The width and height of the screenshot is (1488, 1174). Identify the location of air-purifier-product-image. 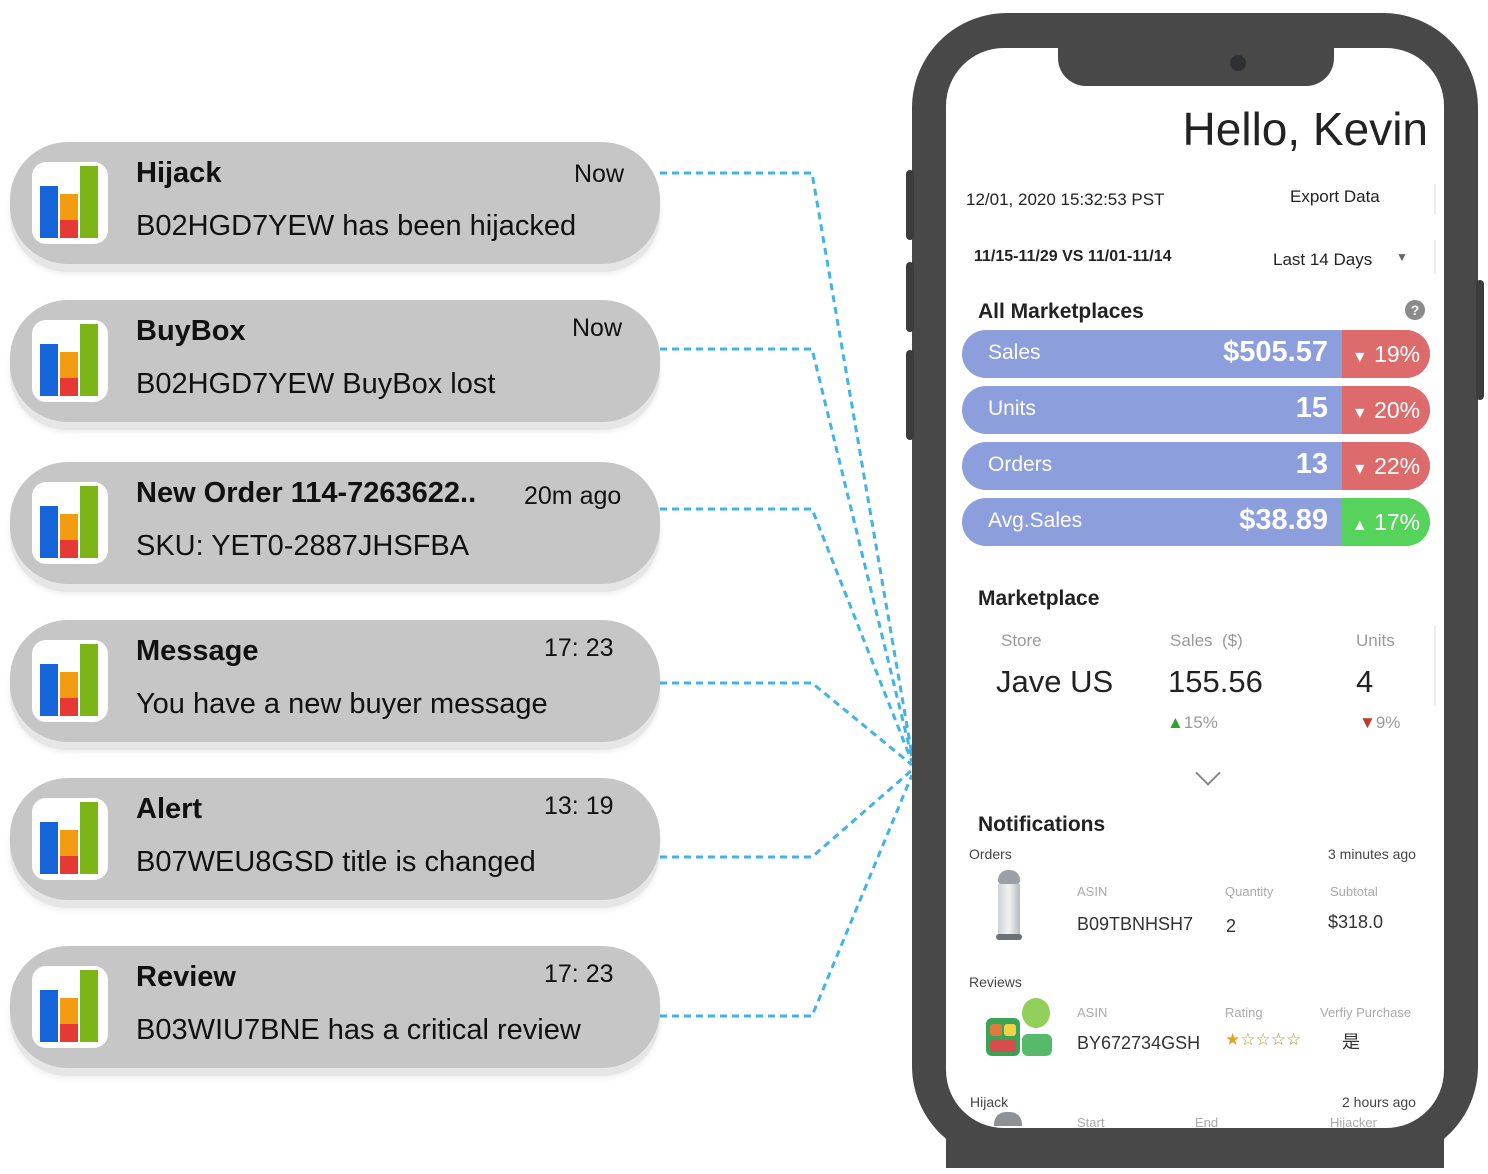
(1009, 906).